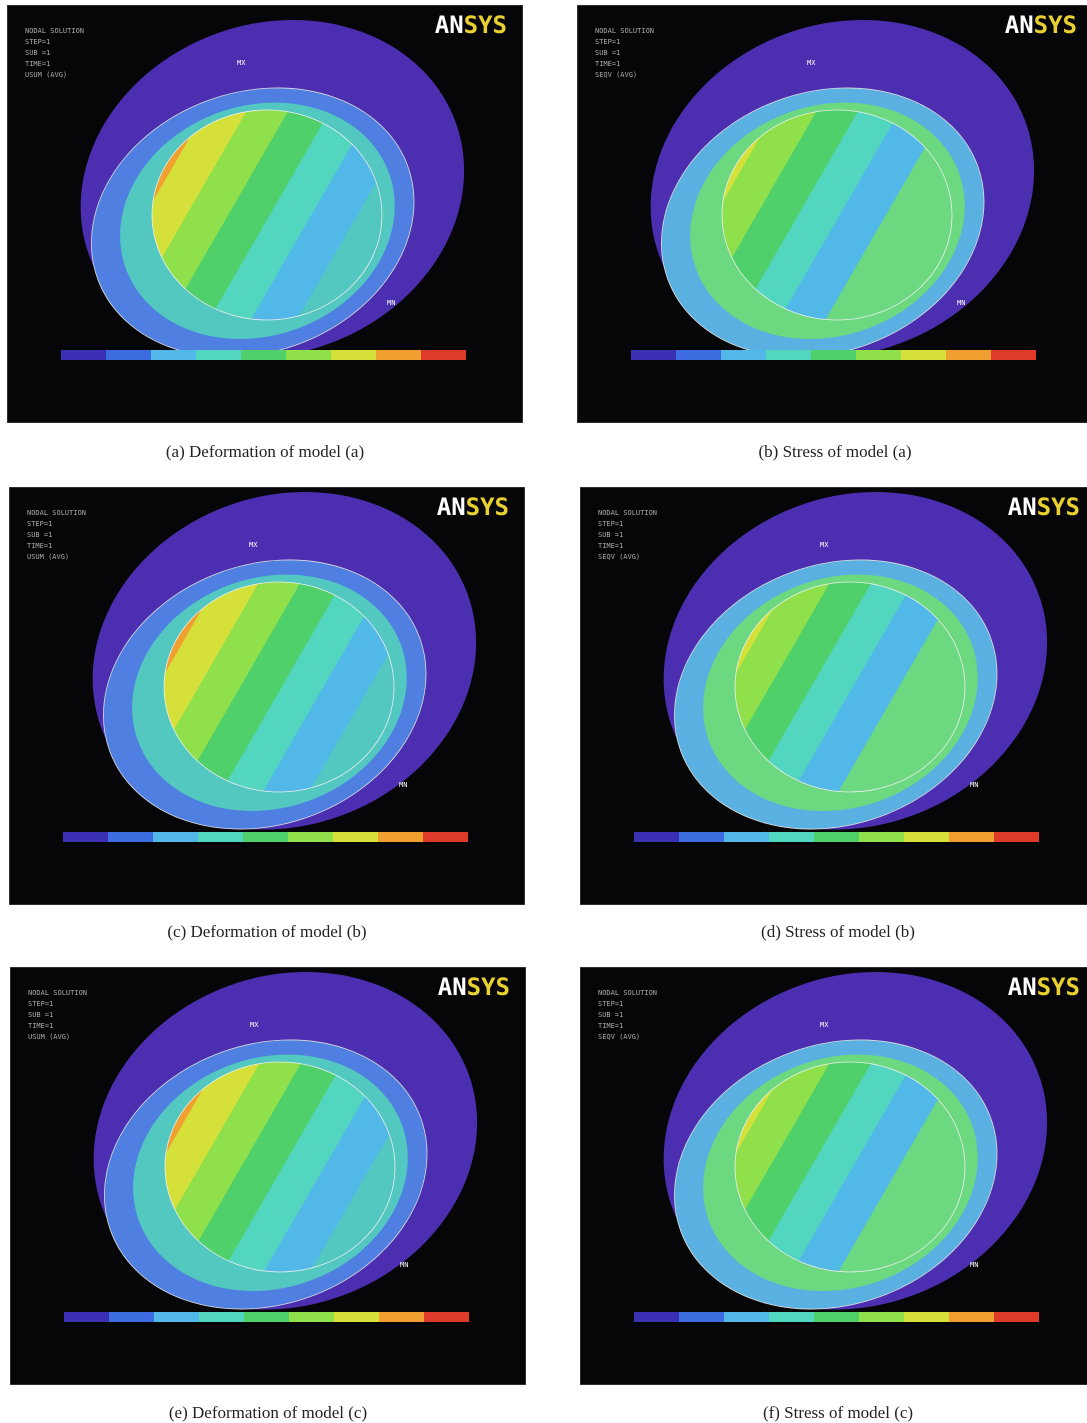  What do you see at coordinates (838, 1412) in the screenshot?
I see `caption: (f) Stress of model (c)` at bounding box center [838, 1412].